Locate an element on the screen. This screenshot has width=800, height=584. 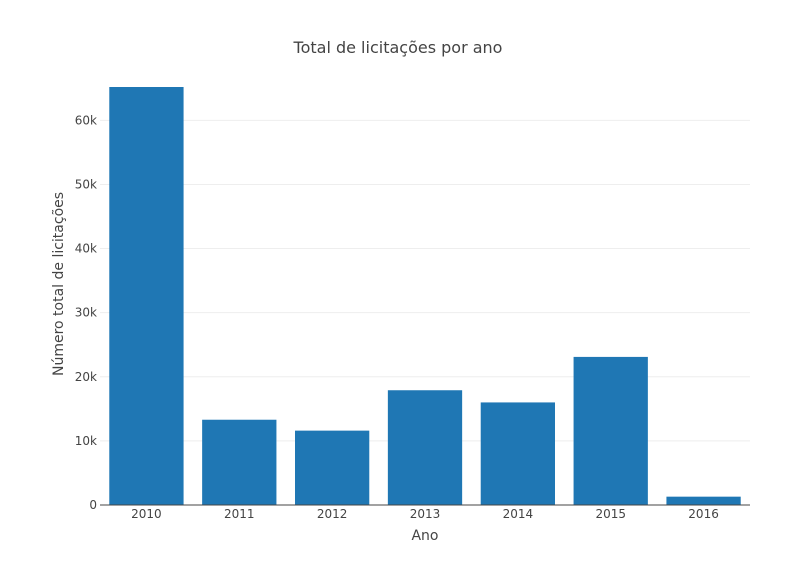
y-tick-label: 30k is located at coordinates (86, 313).